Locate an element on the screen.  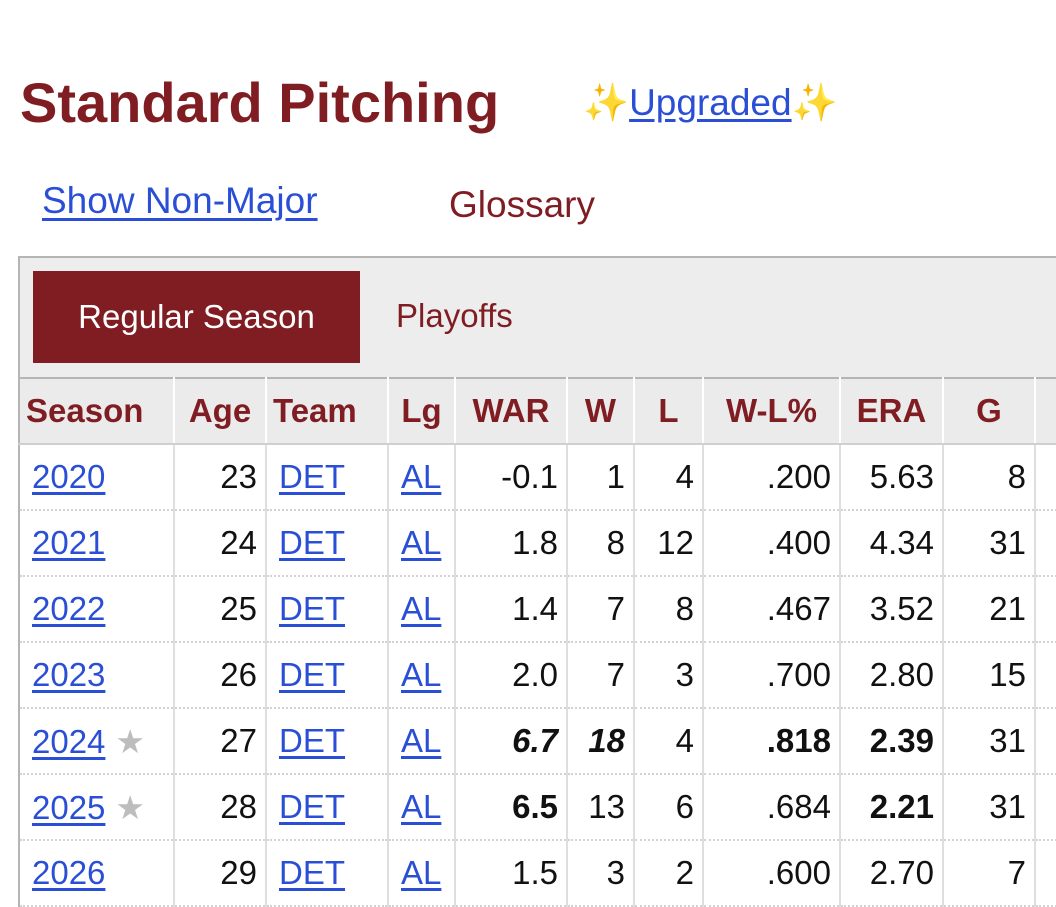
table-row: 2020 23 DET AL -0.1 1 4 .200 5.63 8 is located at coordinates (537, 477).